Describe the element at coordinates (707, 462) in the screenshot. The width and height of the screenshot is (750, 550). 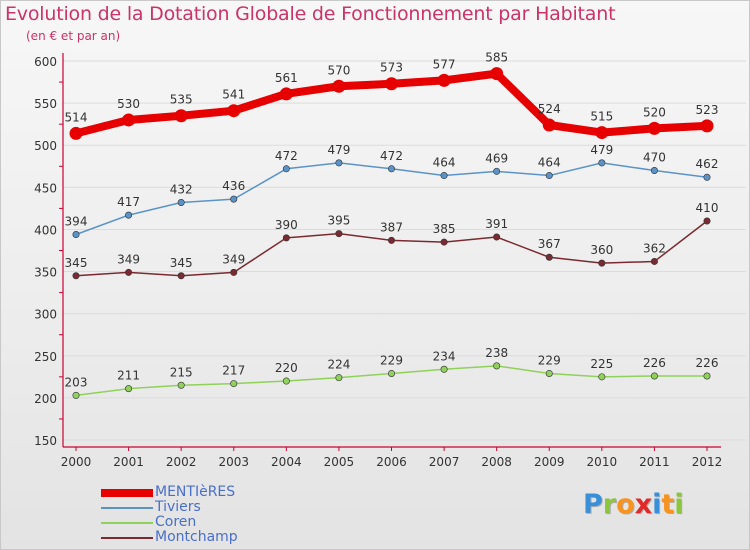
I see `x-tick-label: 2012` at that location.